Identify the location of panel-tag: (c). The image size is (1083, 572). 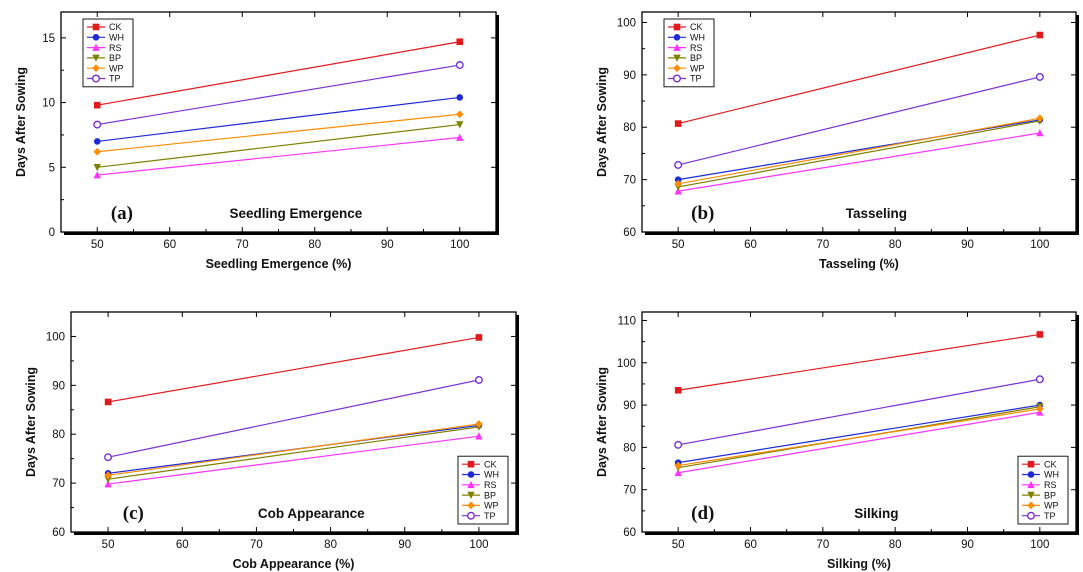
(133, 513).